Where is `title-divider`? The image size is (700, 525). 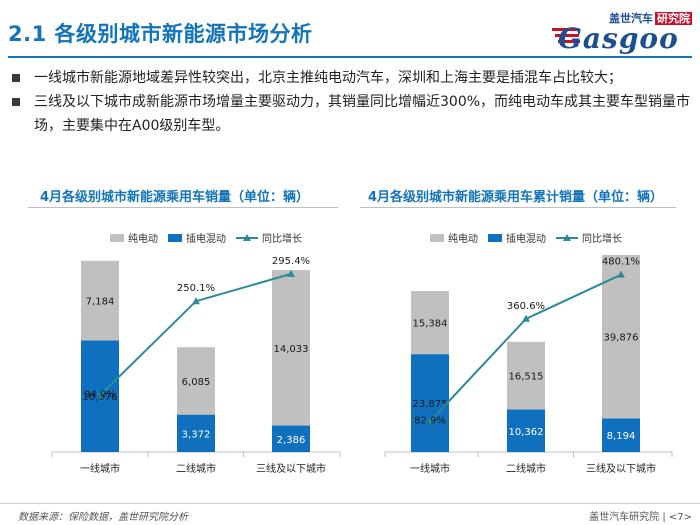 title-divider is located at coordinates (350, 57).